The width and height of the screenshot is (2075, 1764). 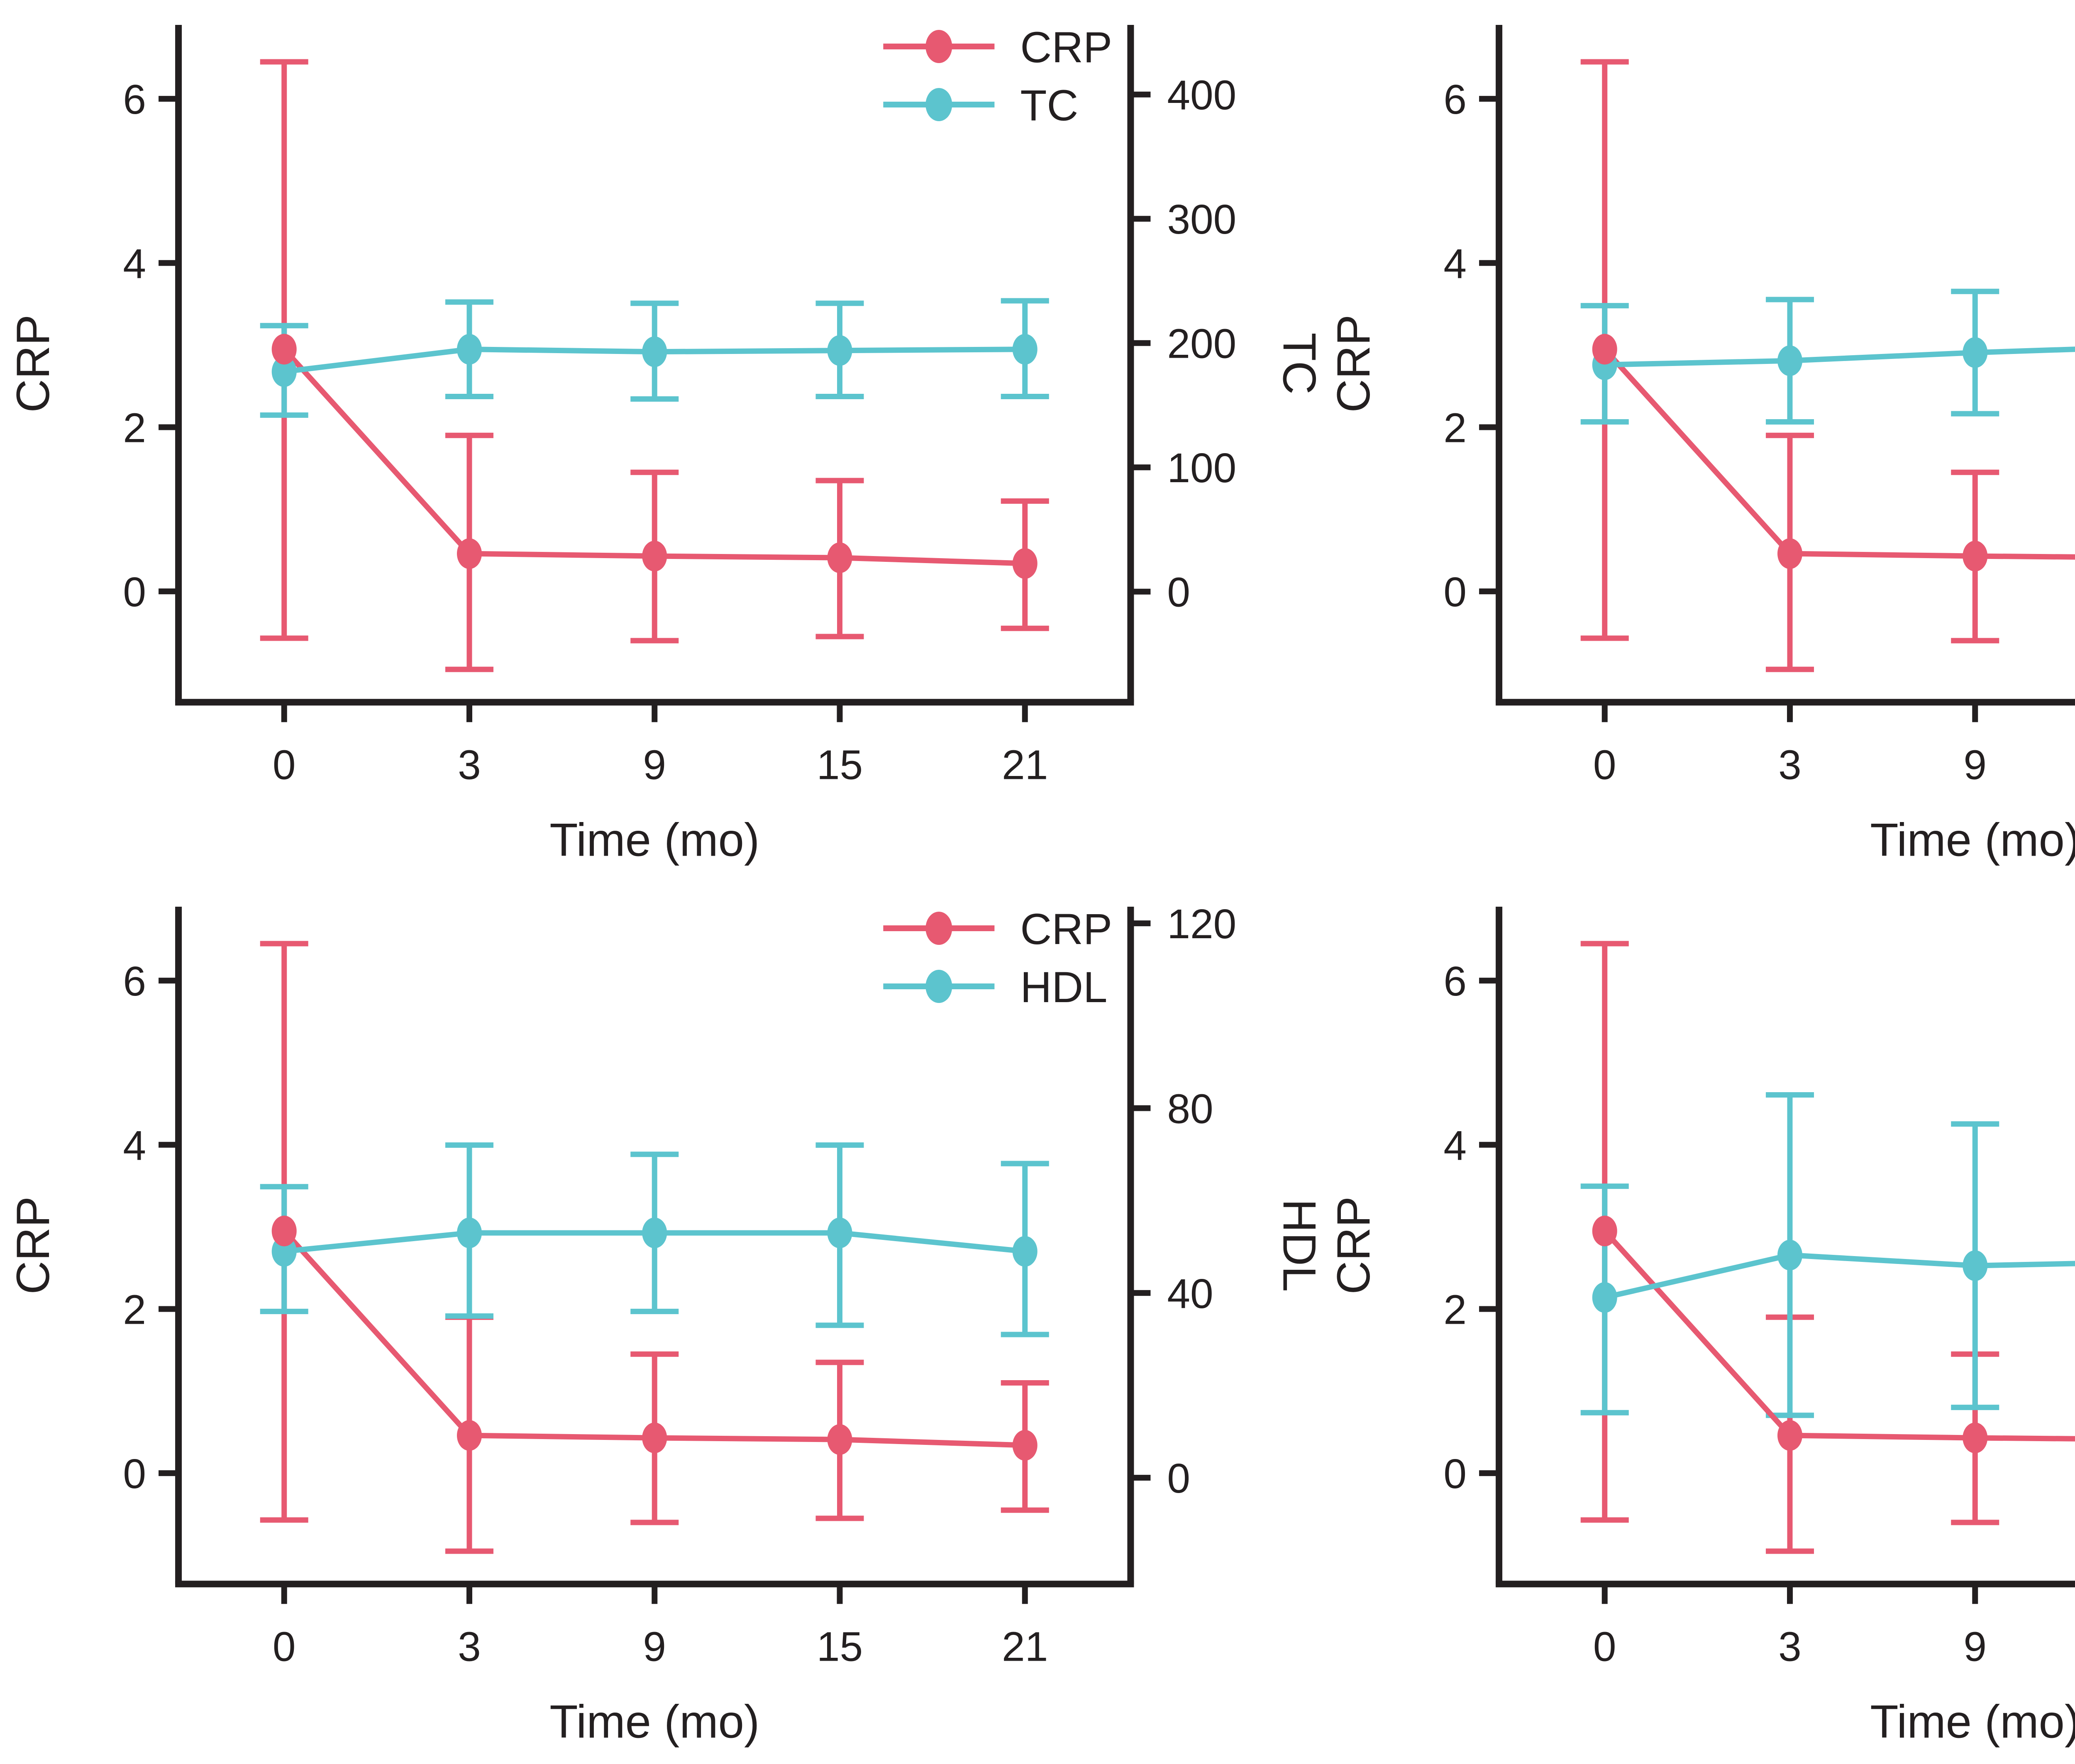 What do you see at coordinates (1201, 344) in the screenshot?
I see `right-axis-tick-label: 200` at bounding box center [1201, 344].